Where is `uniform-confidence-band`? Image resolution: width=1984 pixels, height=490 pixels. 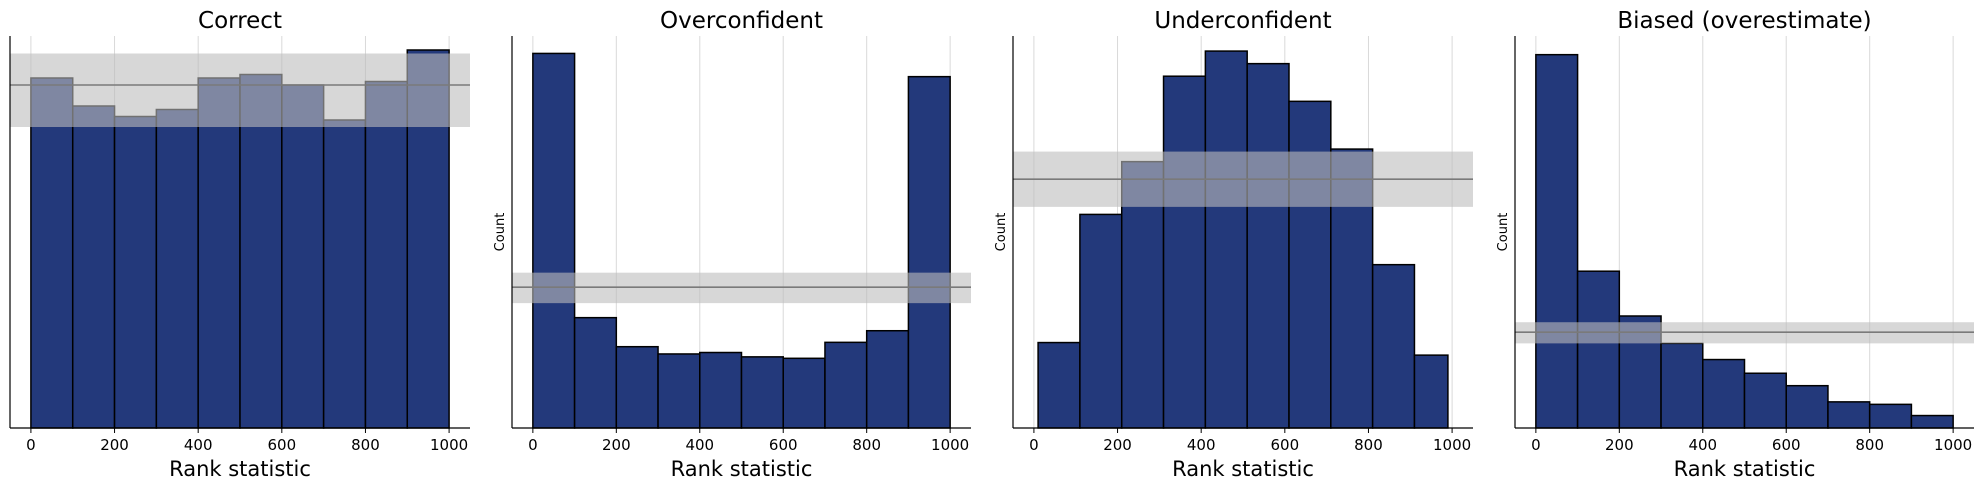 uniform-confidence-band is located at coordinates (240, 90).